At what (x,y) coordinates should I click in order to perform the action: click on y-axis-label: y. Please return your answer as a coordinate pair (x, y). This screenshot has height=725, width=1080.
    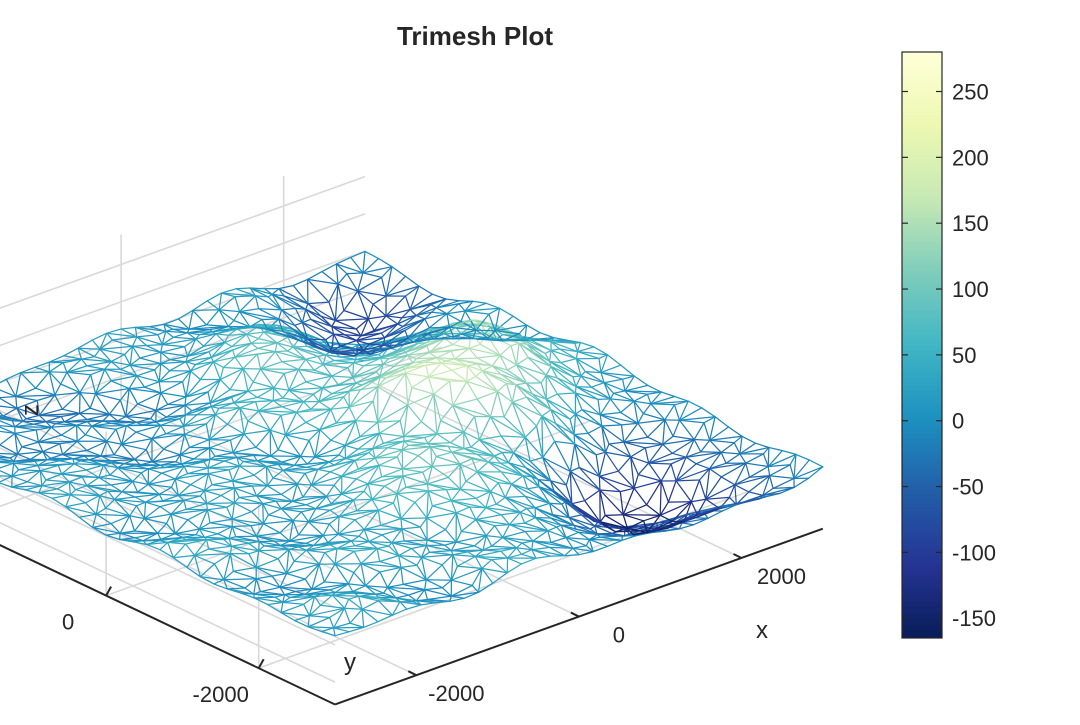
    Looking at the image, I should click on (350, 662).